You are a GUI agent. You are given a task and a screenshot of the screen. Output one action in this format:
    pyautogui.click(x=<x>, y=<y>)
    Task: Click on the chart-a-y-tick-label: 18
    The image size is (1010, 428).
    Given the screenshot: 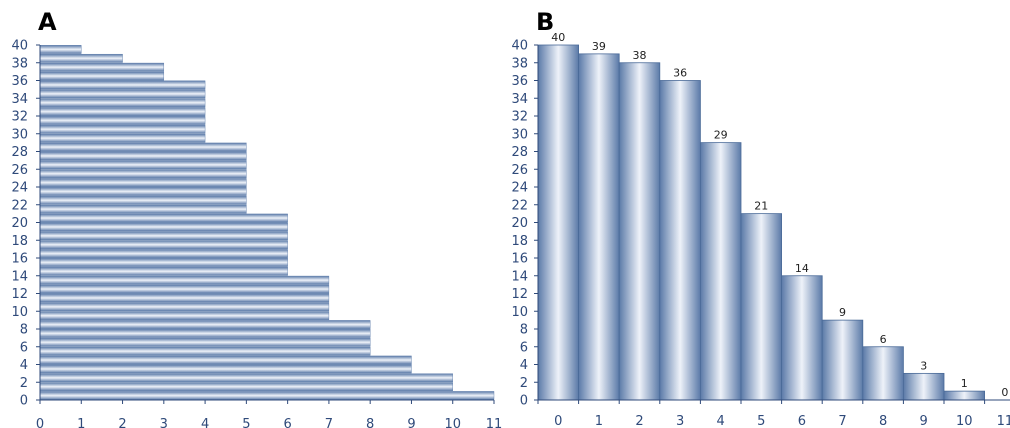 What is the action you would take?
    pyautogui.click(x=19, y=241)
    